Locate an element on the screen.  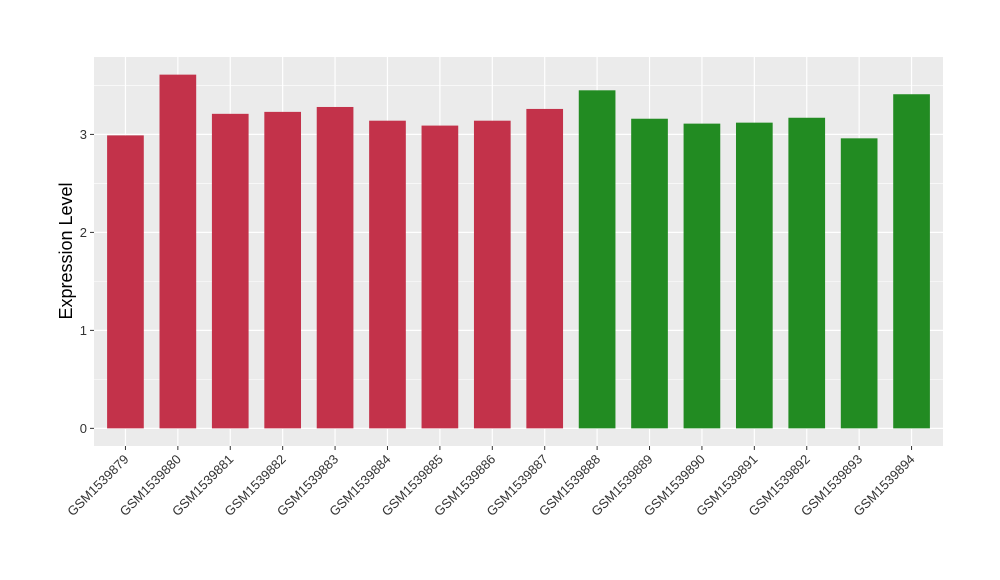
bar-GSM1539884 is located at coordinates (387, 274).